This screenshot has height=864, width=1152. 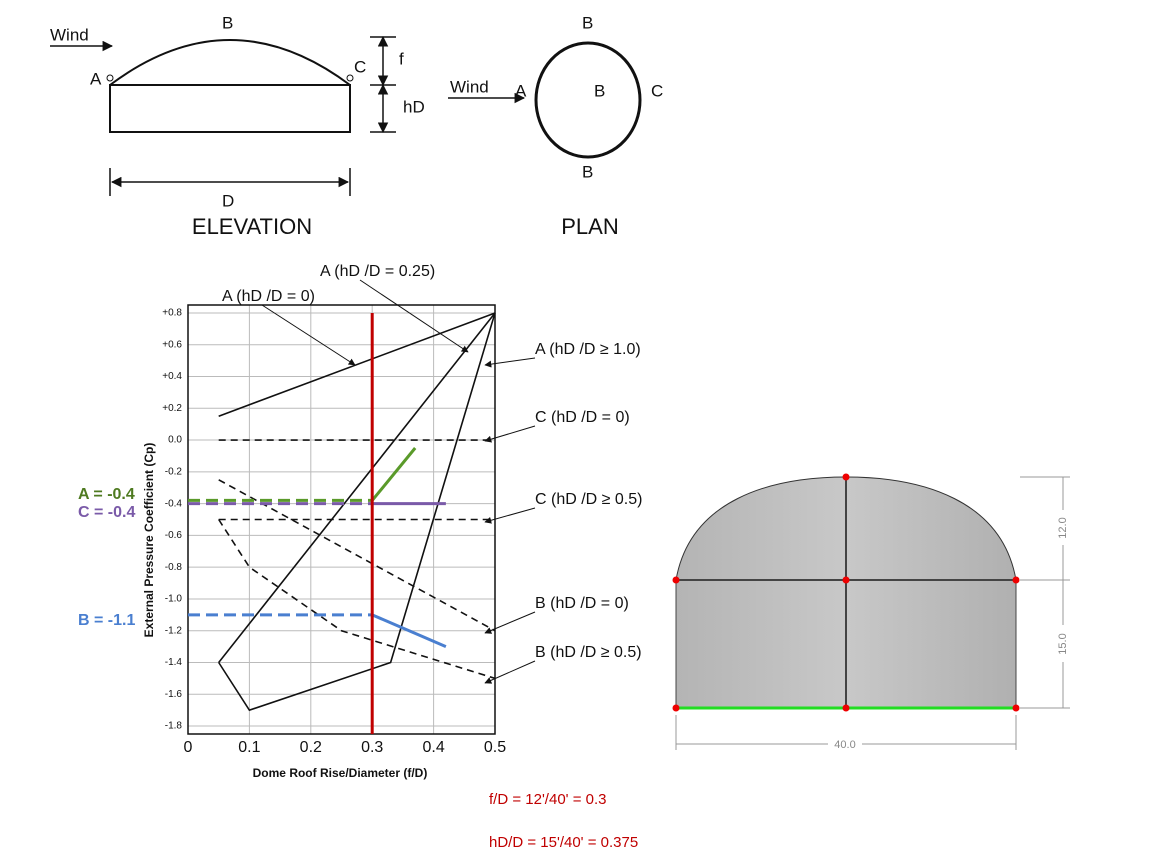 What do you see at coordinates (174, 599) in the screenshot?
I see `y-tick-label: -1.0` at bounding box center [174, 599].